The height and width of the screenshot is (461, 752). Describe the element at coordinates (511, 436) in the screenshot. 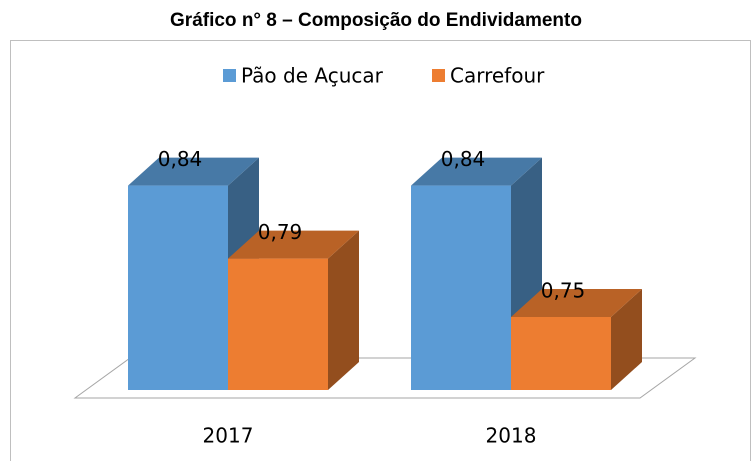

I see `x-tick-label: 2018` at that location.